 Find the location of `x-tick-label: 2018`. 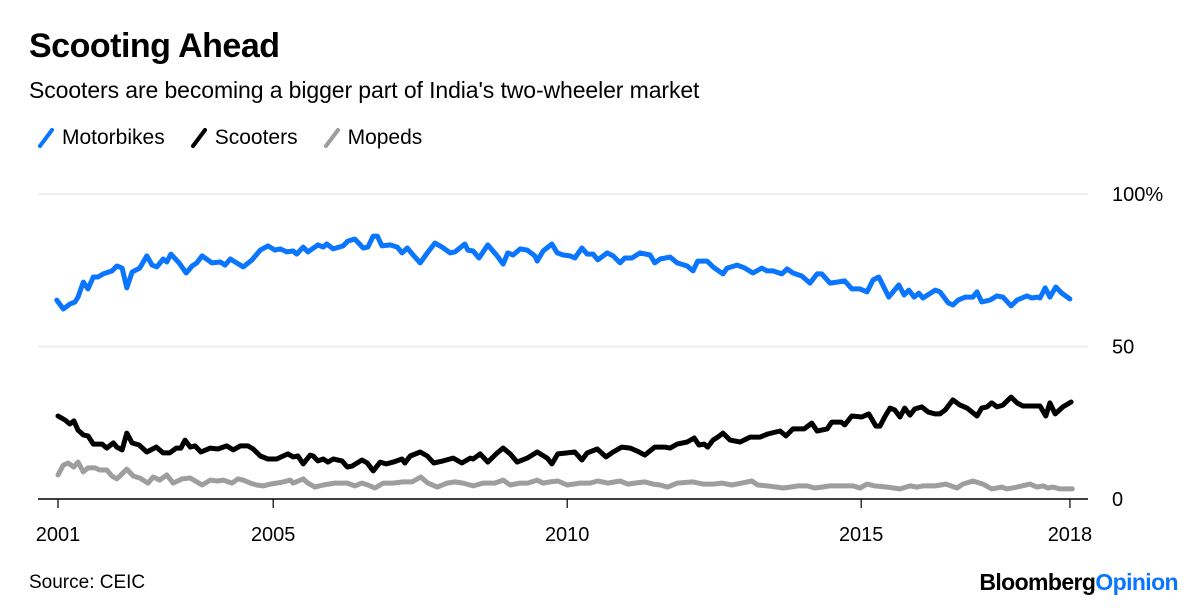

x-tick-label: 2018 is located at coordinates (1070, 535).